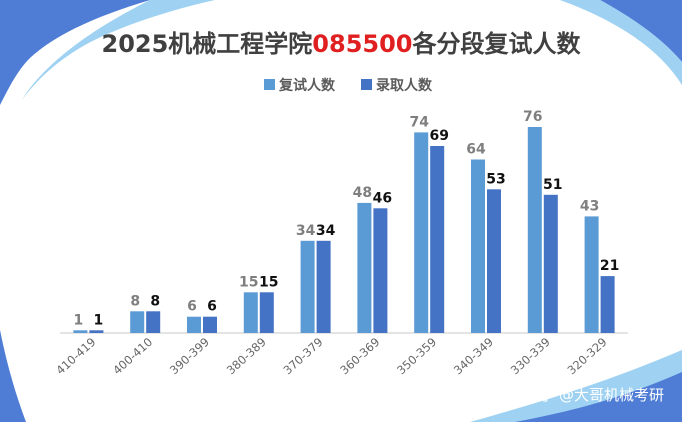 The image size is (682, 422). I want to click on x-tick-label-350-359: 350-359, so click(416, 356).